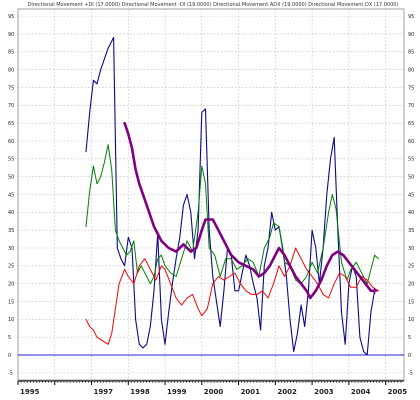 The width and height of the screenshot is (420, 400). Describe the element at coordinates (411, 249) in the screenshot. I see `y-tick-label-right: 30` at that location.